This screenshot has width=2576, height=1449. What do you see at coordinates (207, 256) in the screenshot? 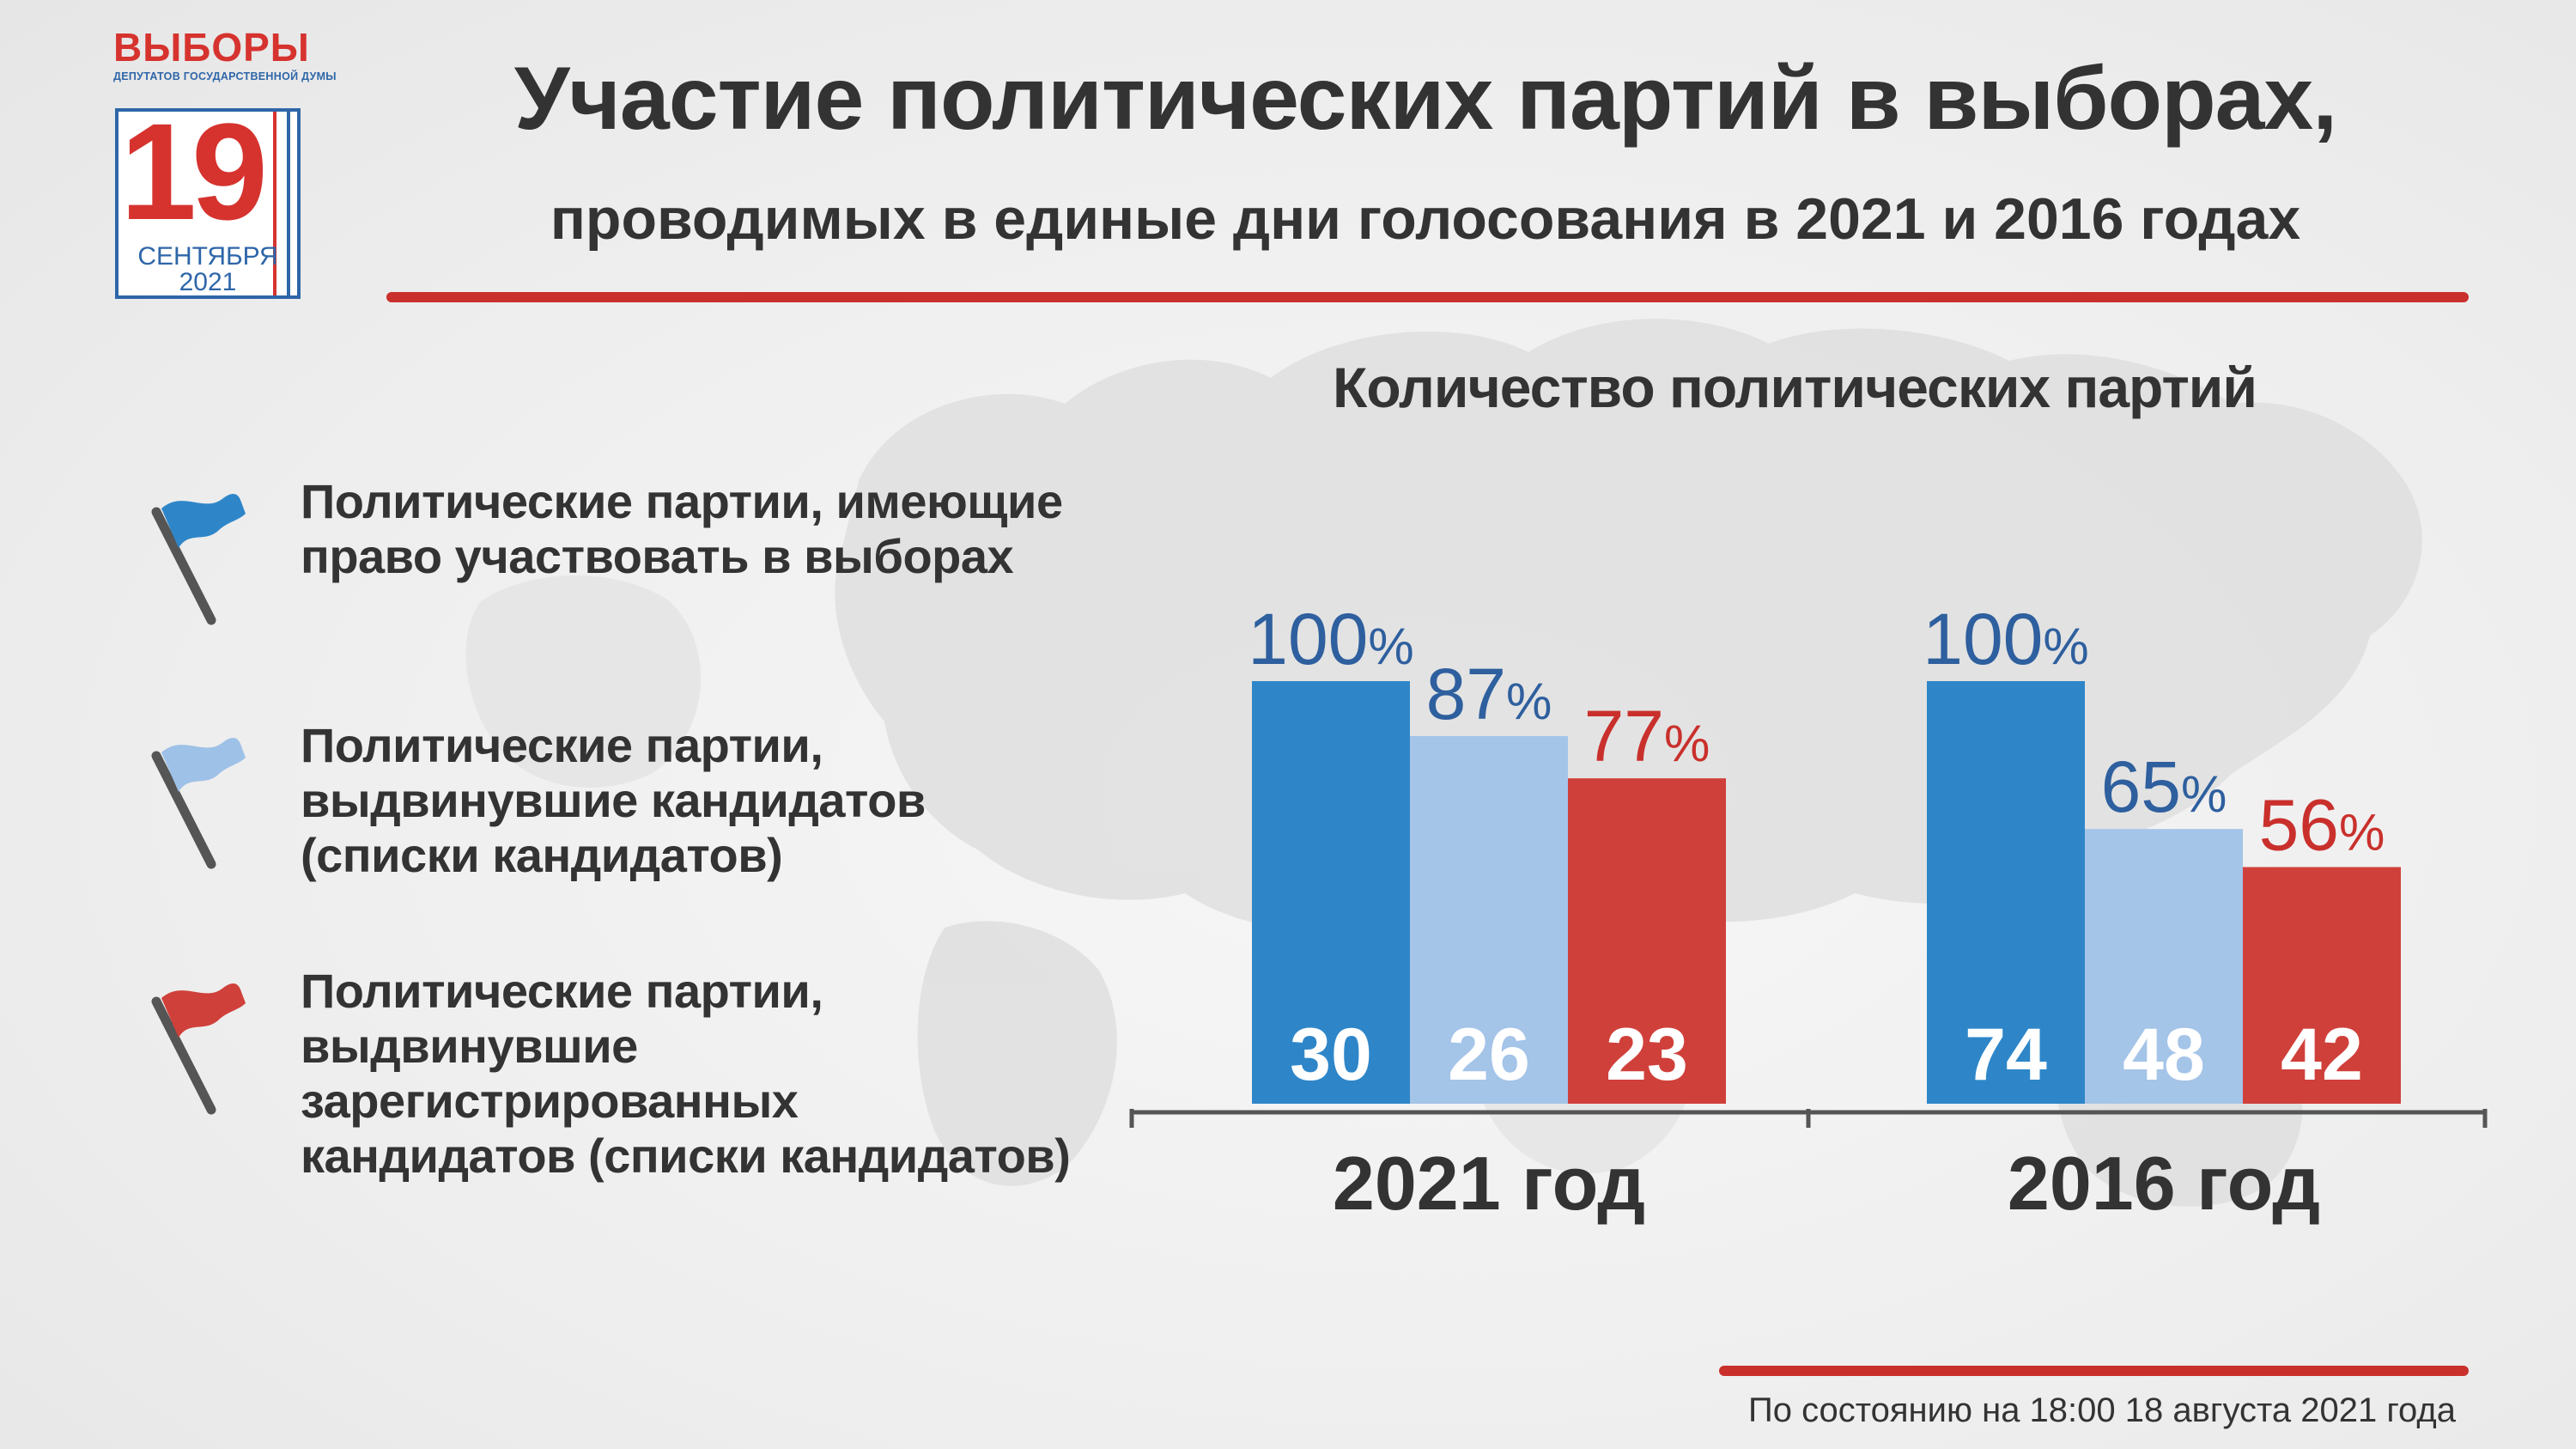
I see `logo-month: СЕНТЯБРЯ` at bounding box center [207, 256].